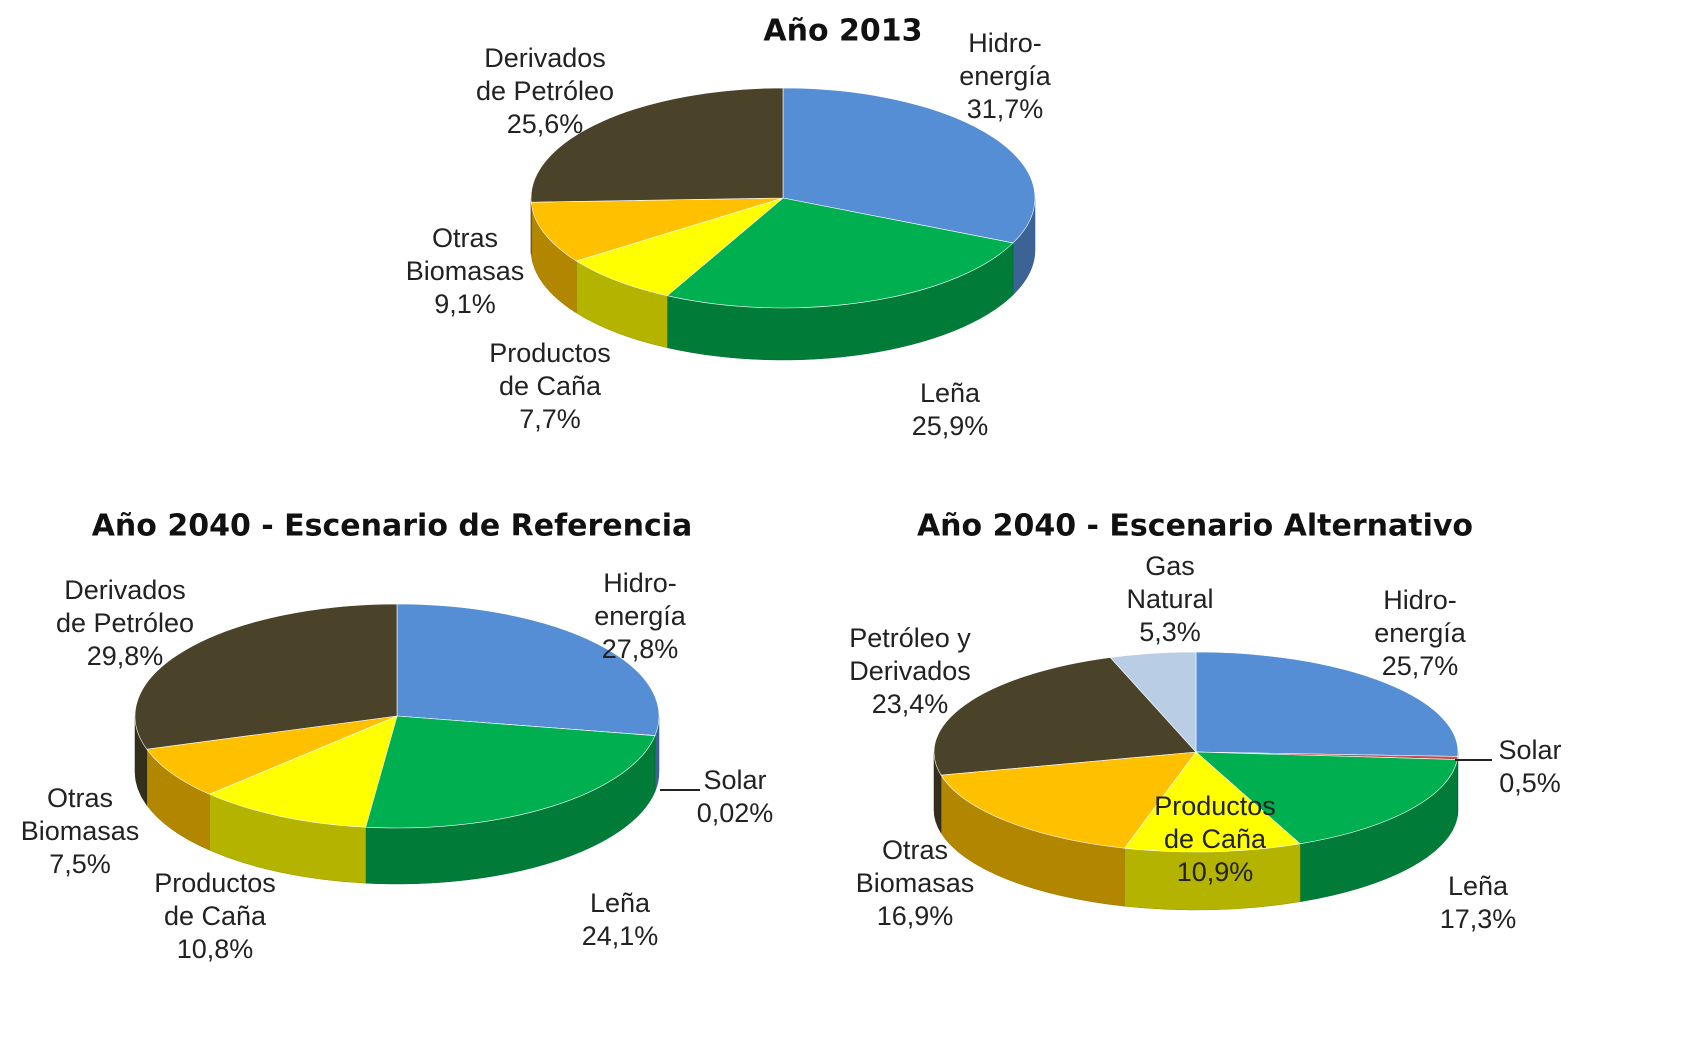 The width and height of the screenshot is (1685, 1042). What do you see at coordinates (1170, 566) in the screenshot?
I see `slice-label: Gas` at bounding box center [1170, 566].